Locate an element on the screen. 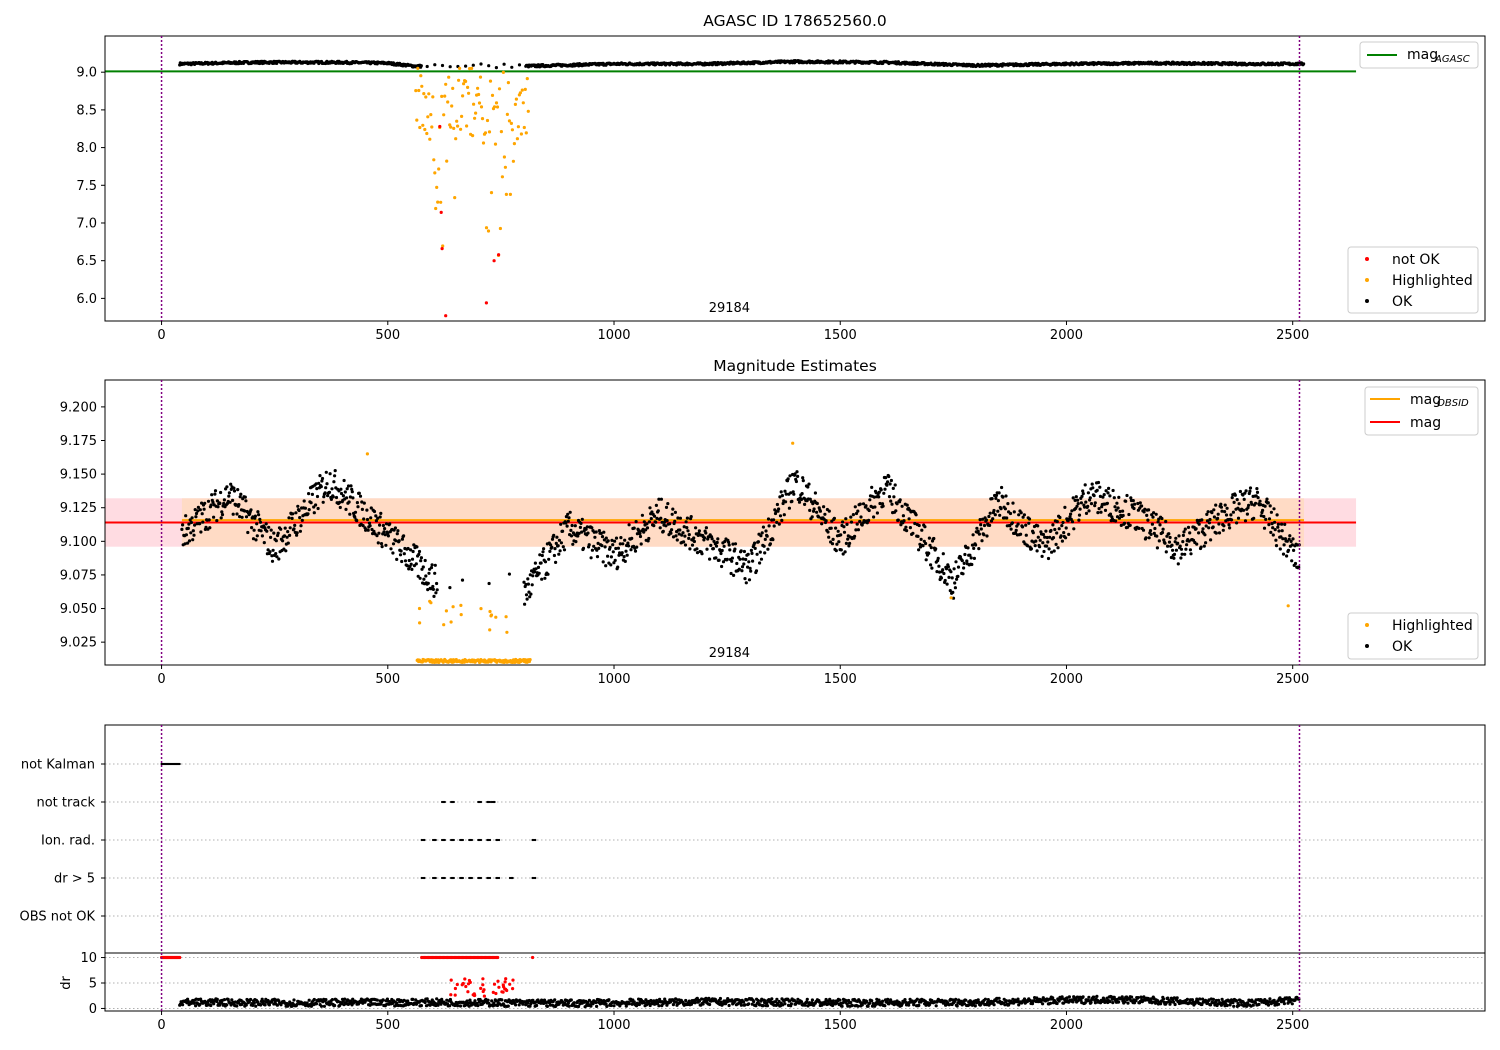 Image resolution: width=1500 pixels, height=1050 pixels. panel1-ytick-label: 7.0 is located at coordinates (86, 223).